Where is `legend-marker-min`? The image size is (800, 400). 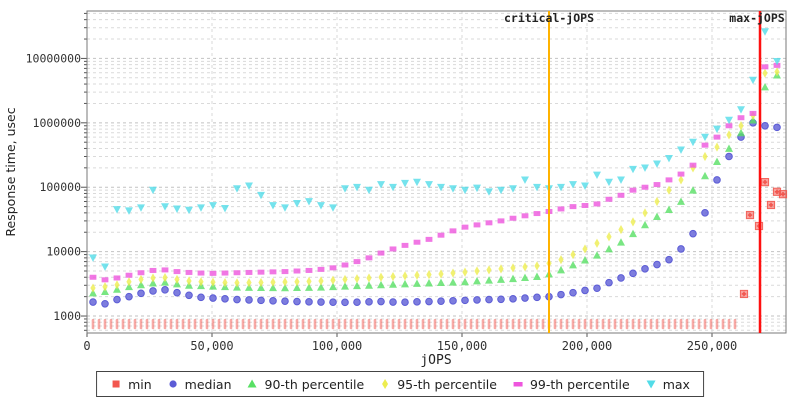
legend-marker-min is located at coordinates (116, 384).